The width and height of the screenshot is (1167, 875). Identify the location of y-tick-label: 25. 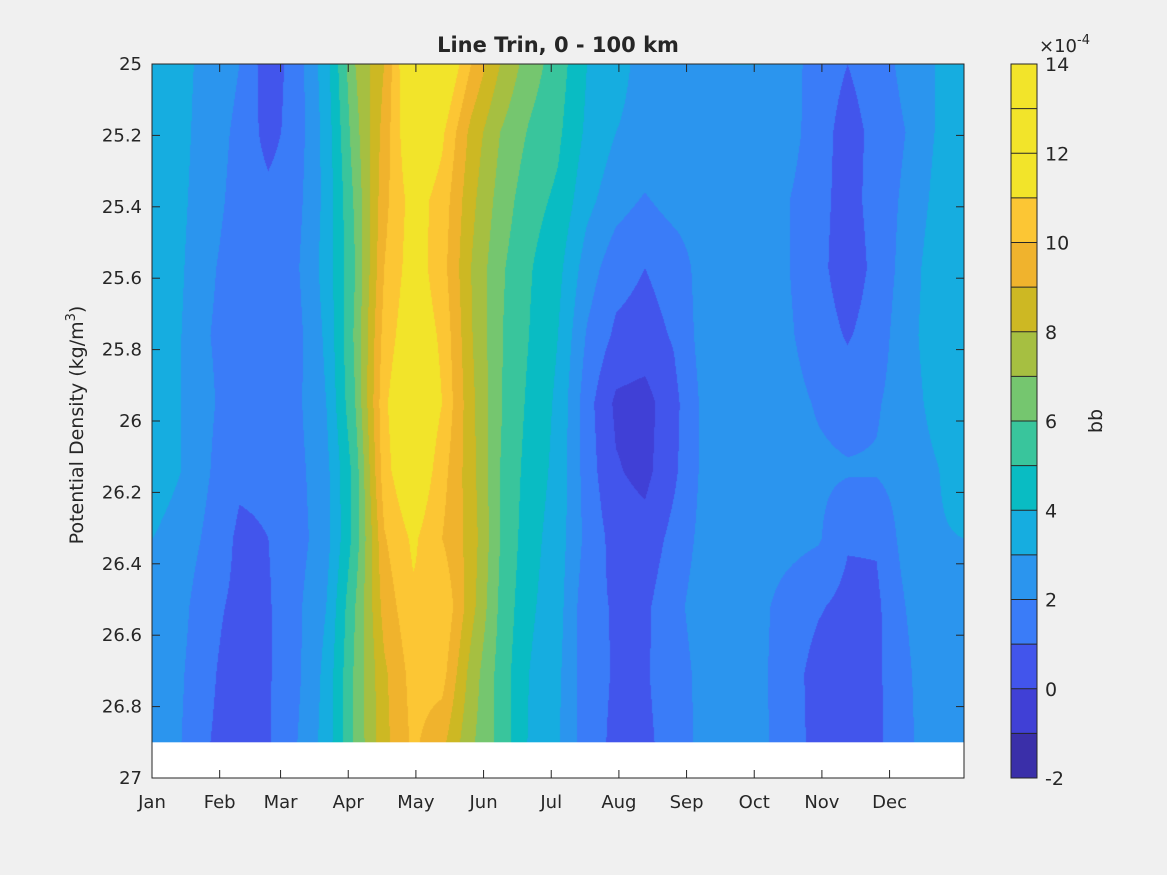
(130, 64).